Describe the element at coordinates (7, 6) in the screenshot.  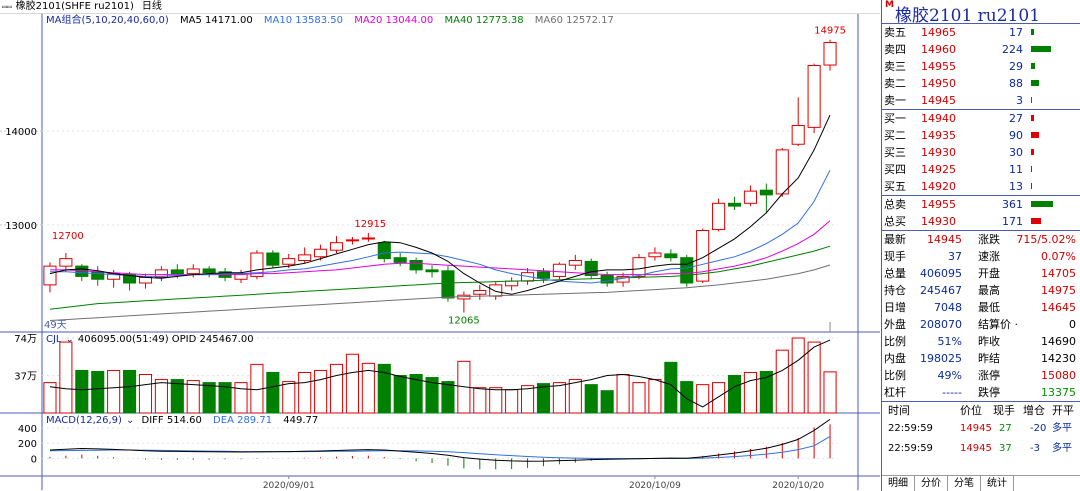
I see `window-icon: ▭▭` at that location.